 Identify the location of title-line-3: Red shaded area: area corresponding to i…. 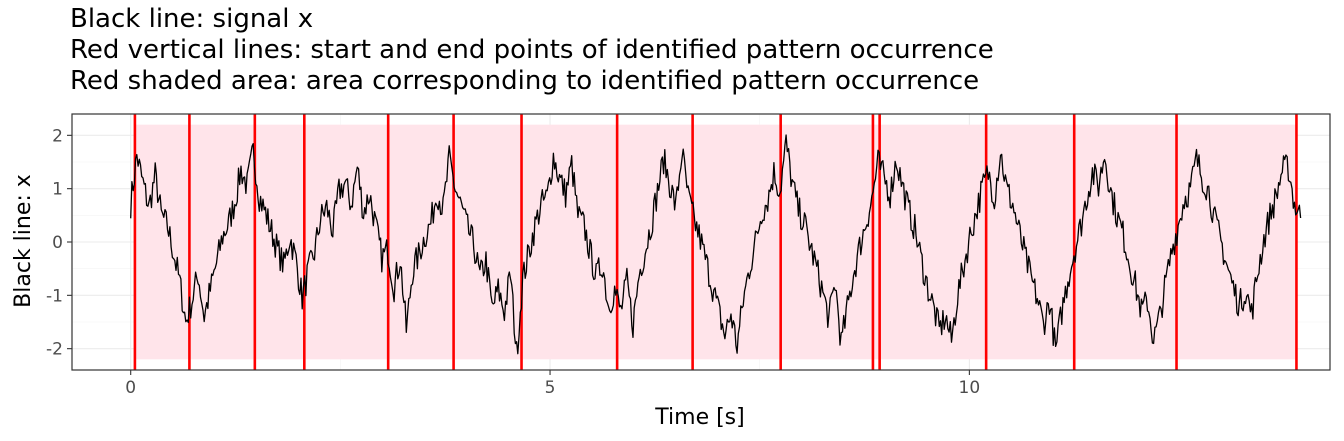
(525, 81).